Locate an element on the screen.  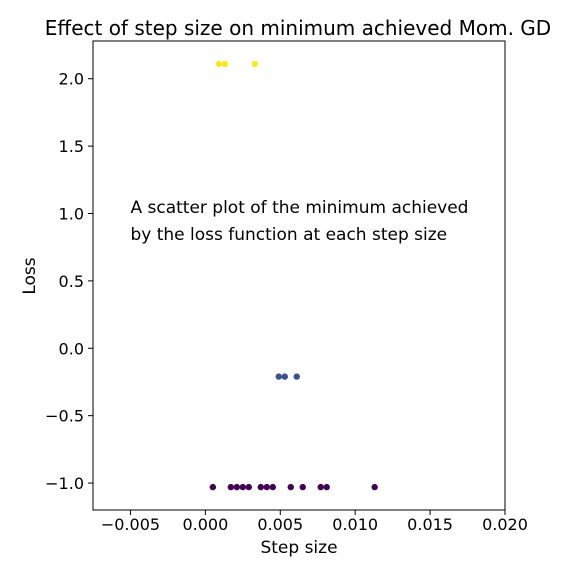
y-tick-label: 0.0 is located at coordinates (71, 348).